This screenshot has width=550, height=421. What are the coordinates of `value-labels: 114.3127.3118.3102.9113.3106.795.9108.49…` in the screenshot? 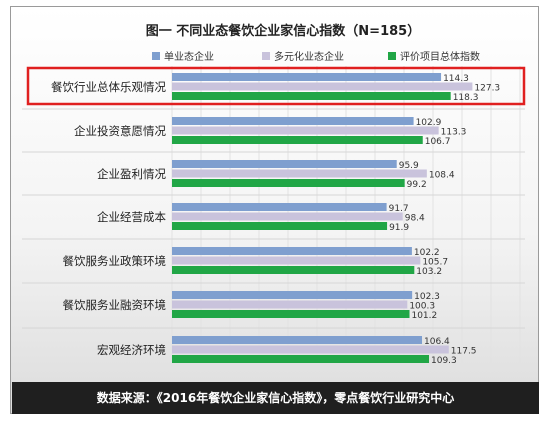 It's located at (445, 220).